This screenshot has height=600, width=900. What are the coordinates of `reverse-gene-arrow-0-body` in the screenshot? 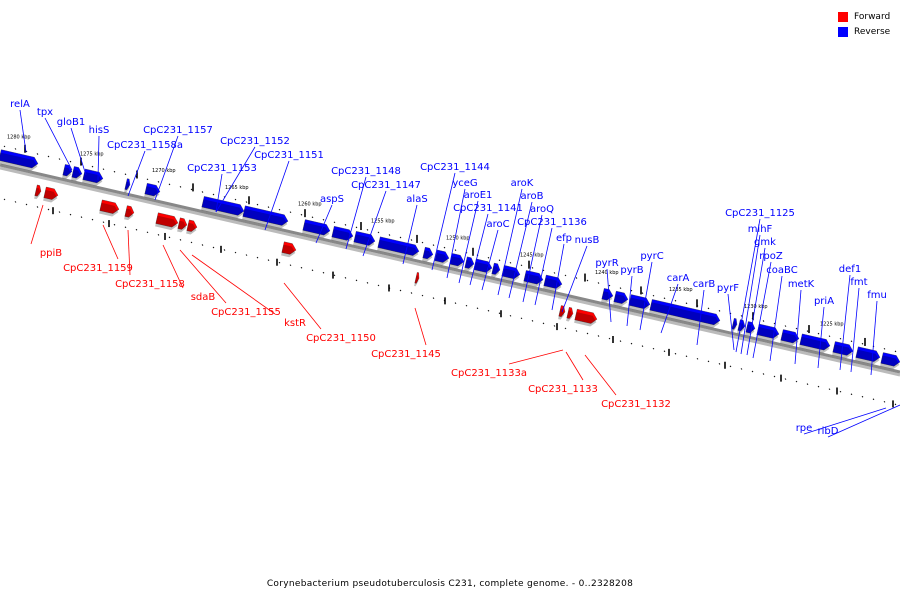 It's located at (19, 159).